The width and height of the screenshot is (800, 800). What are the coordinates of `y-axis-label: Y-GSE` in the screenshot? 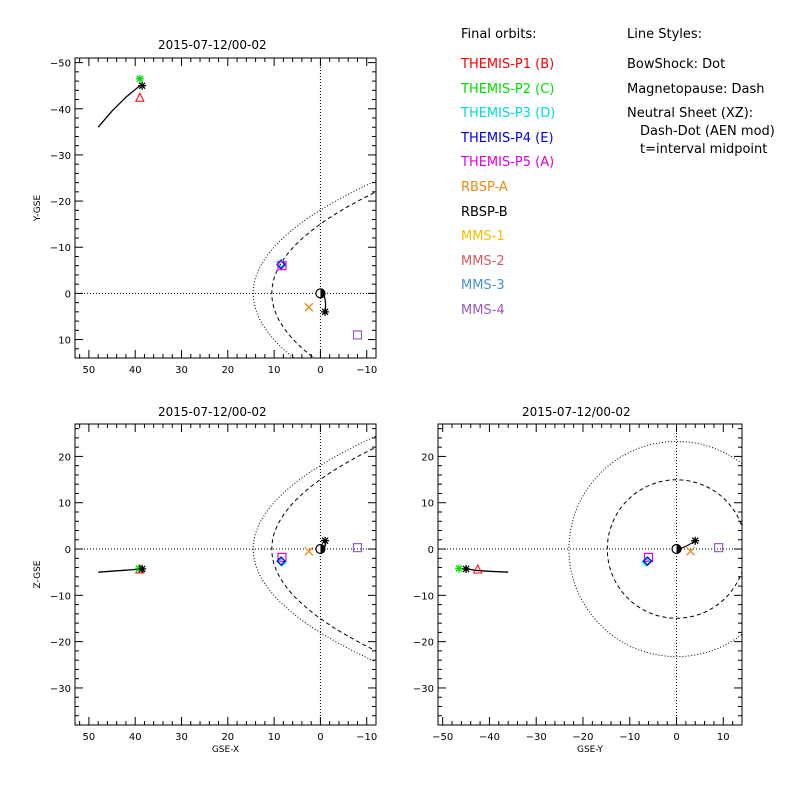 It's located at (38, 209).